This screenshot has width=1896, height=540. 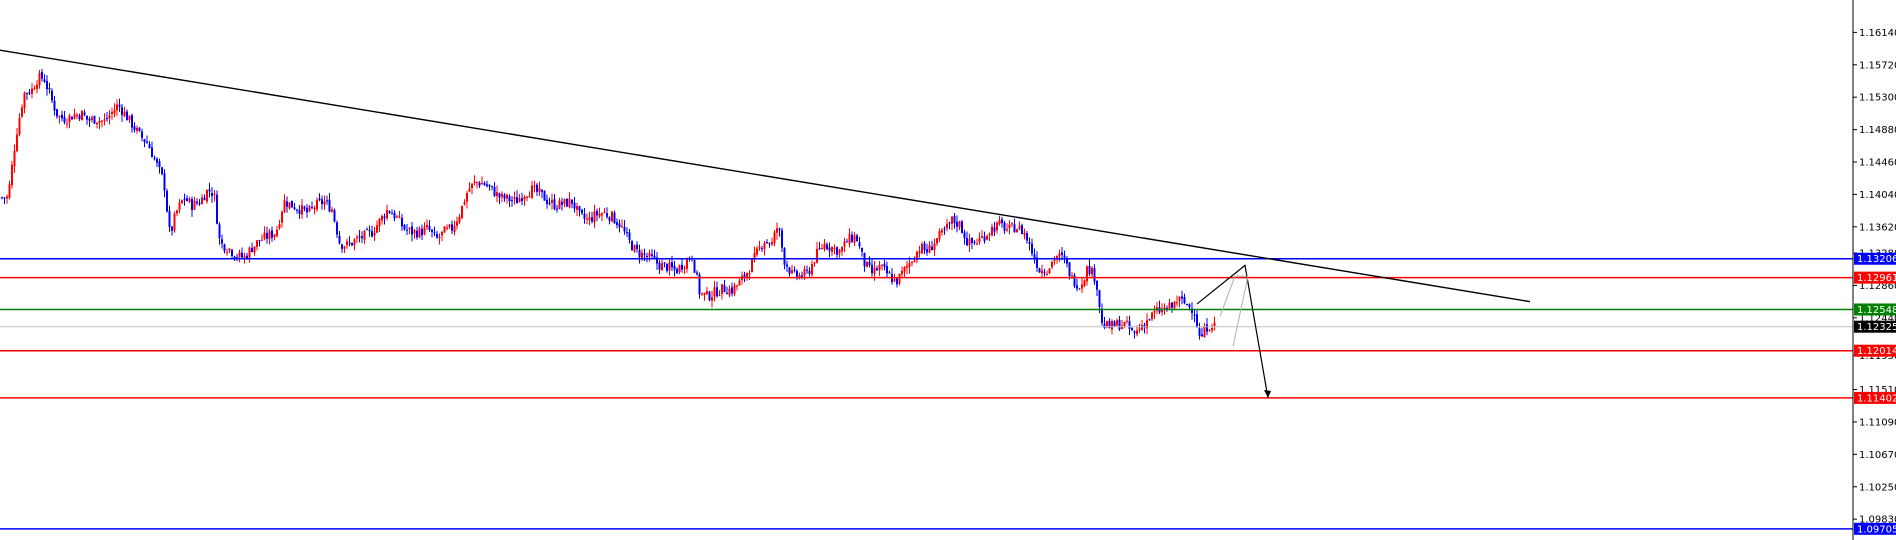 What do you see at coordinates (1877, 390) in the screenshot?
I see `tick-label: 1.11510` at bounding box center [1877, 390].